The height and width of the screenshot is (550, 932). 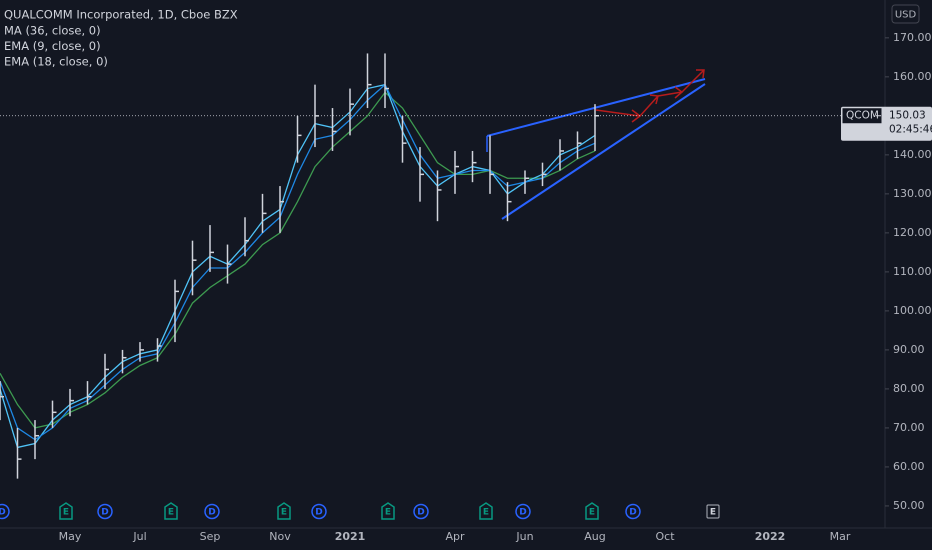 I want to click on y-tick-label: 160.00, so click(x=912, y=76).